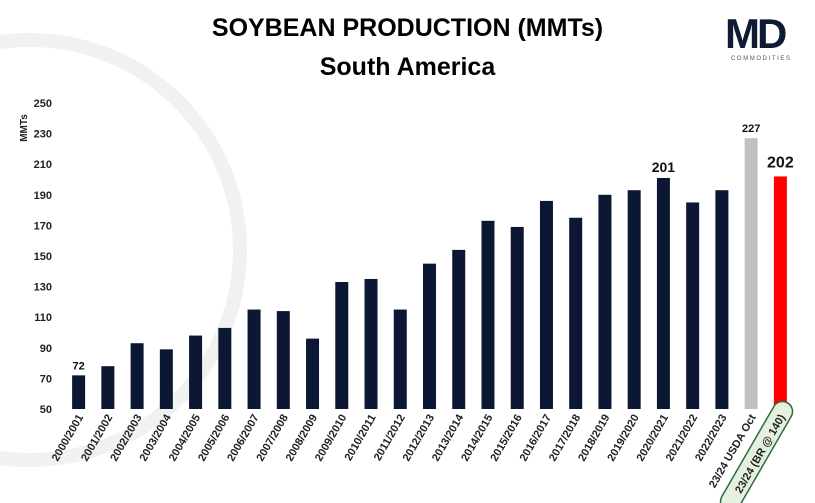 This screenshot has height=503, width=815. Describe the element at coordinates (46, 410) in the screenshot. I see `y-tick-label: 50` at that location.